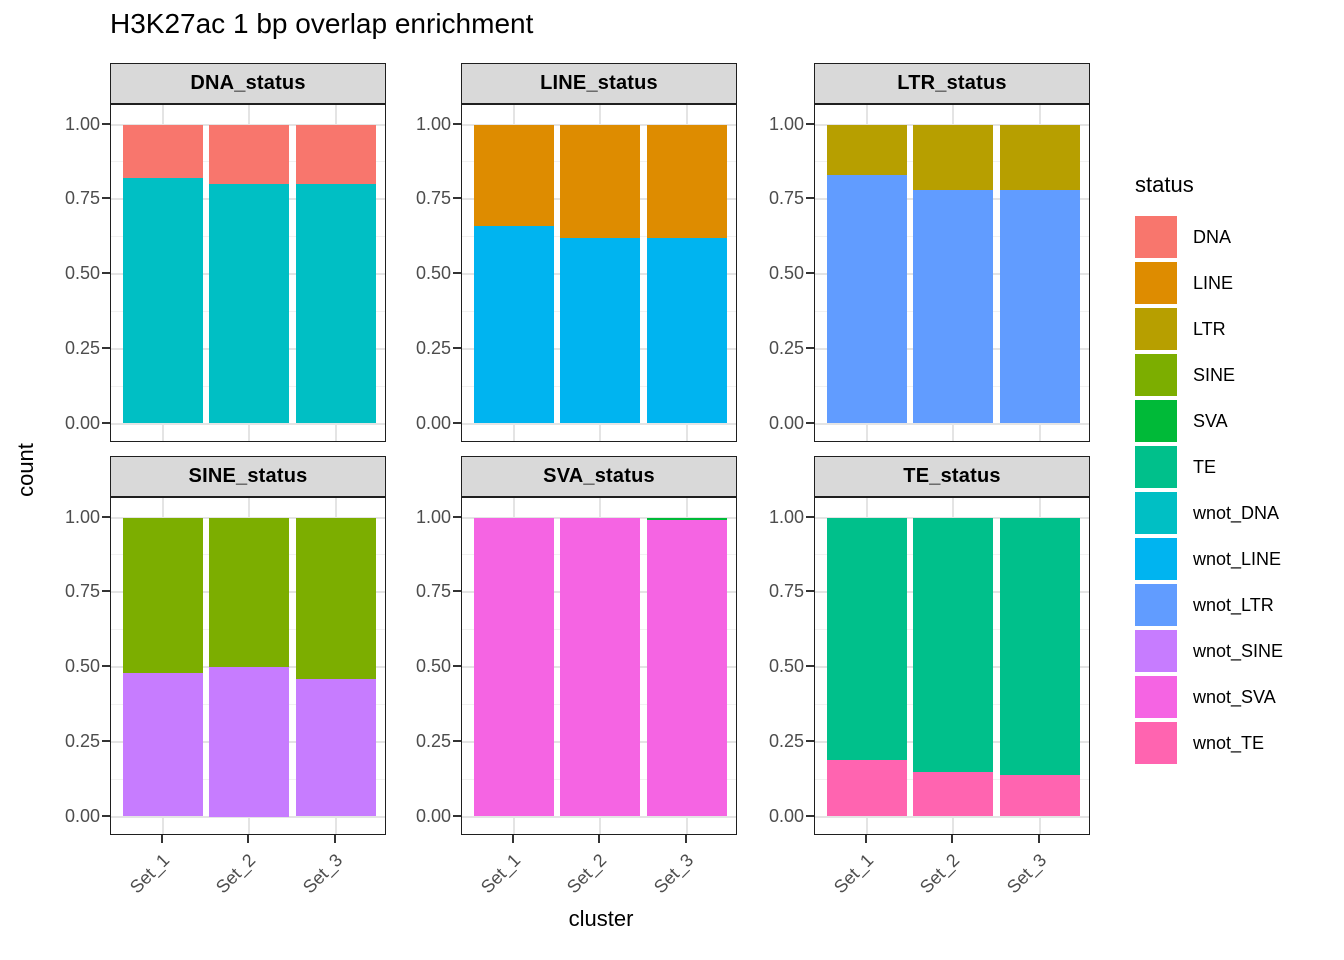  Describe the element at coordinates (1156, 467) in the screenshot. I see `legend-key-TE` at that location.